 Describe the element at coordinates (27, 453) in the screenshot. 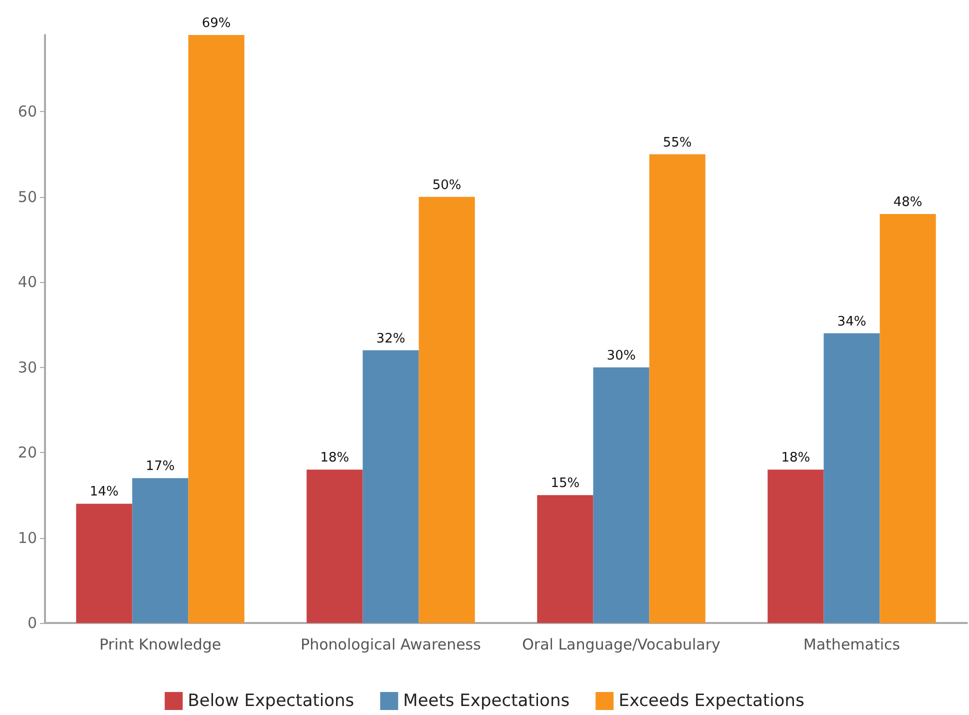

I see `y-tick-label: 20` at that location.